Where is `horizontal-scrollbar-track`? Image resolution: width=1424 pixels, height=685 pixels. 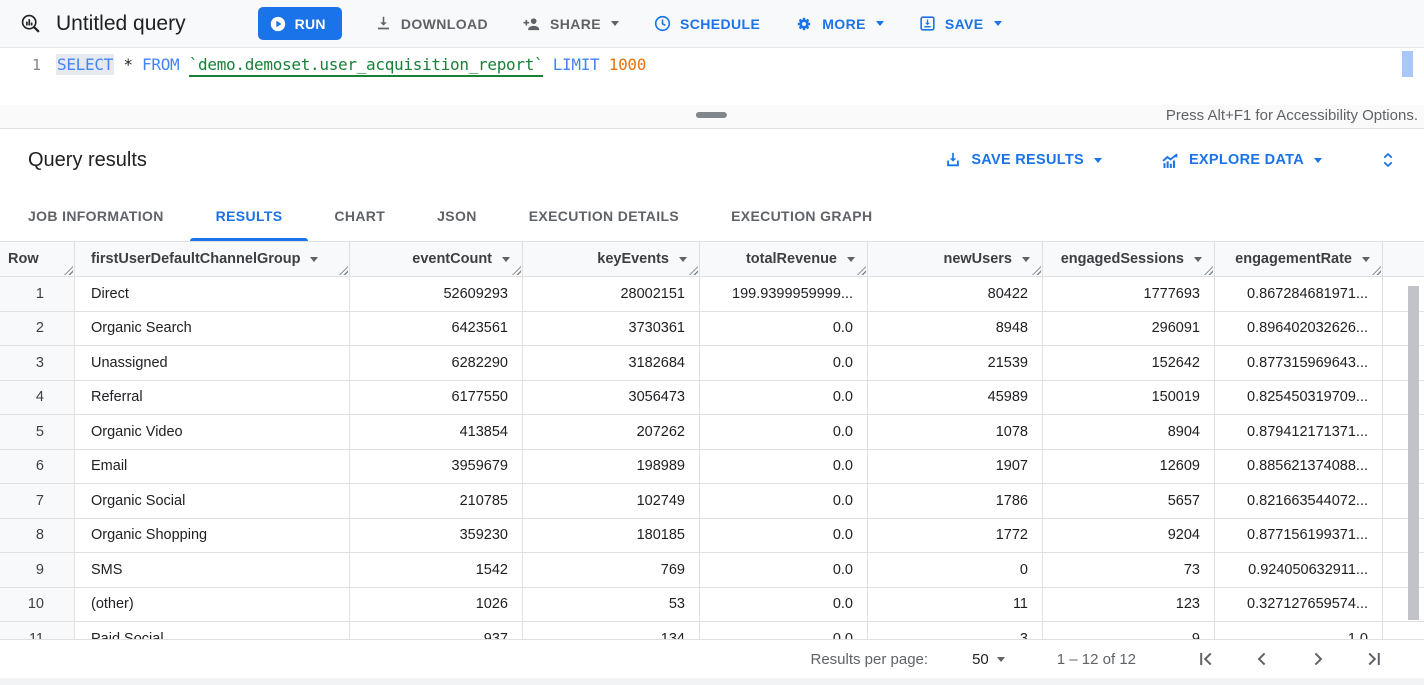 horizontal-scrollbar-track is located at coordinates (712, 681).